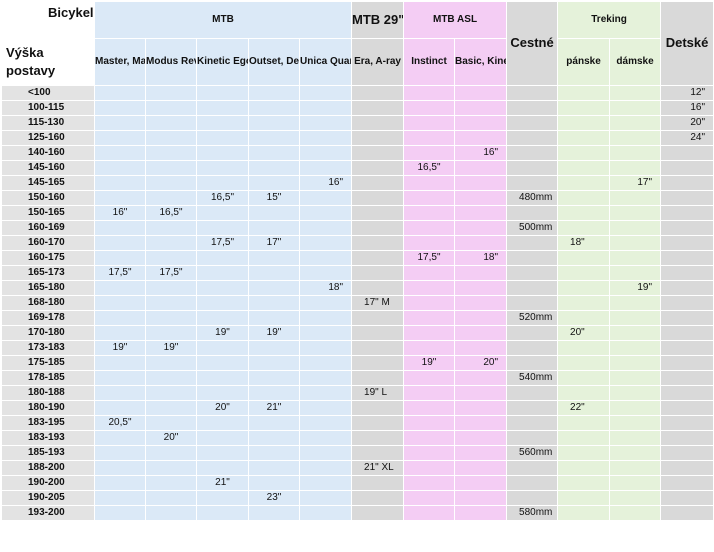 This screenshot has height=552, width=714. Describe the element at coordinates (357, 318) in the screenshot. I see `table-row: 169-178 520mm` at that location.